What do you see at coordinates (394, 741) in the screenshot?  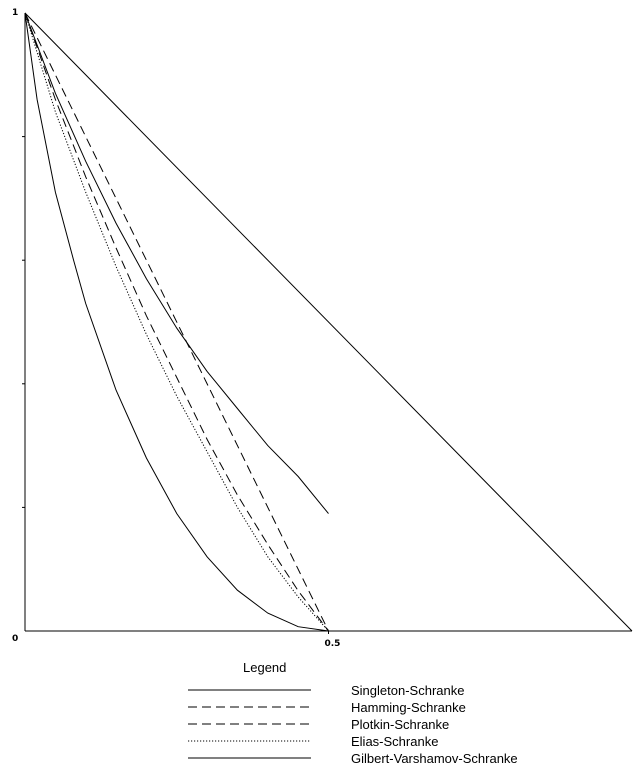 I see `legend-entry-label: Elias-Schranke` at bounding box center [394, 741].